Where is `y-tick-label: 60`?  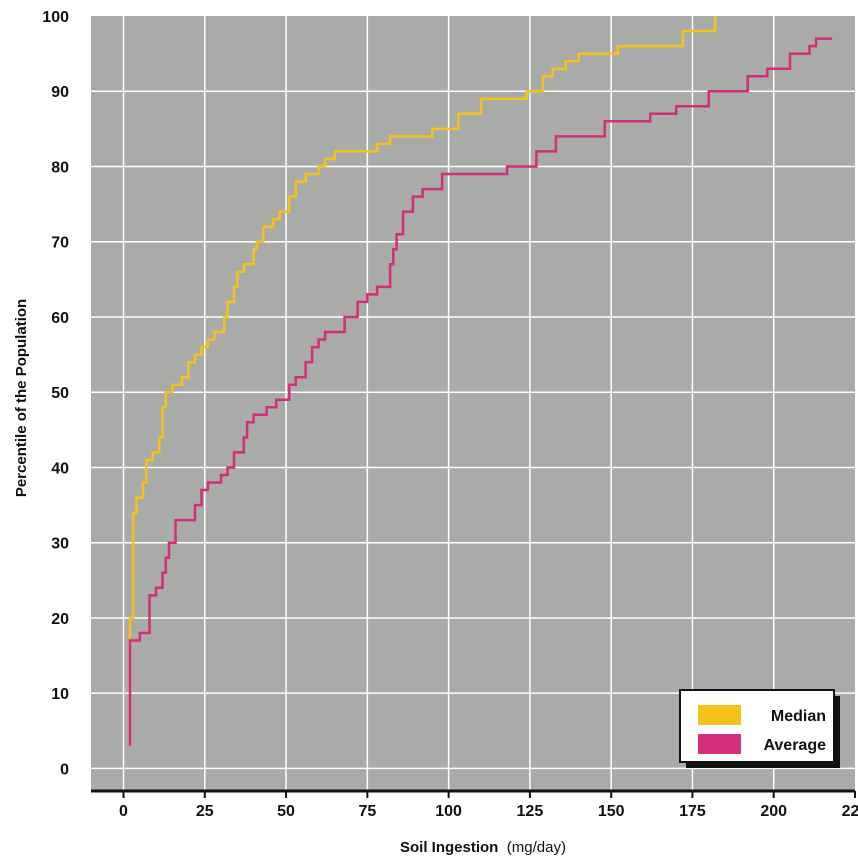 y-tick-label: 60 is located at coordinates (60, 318).